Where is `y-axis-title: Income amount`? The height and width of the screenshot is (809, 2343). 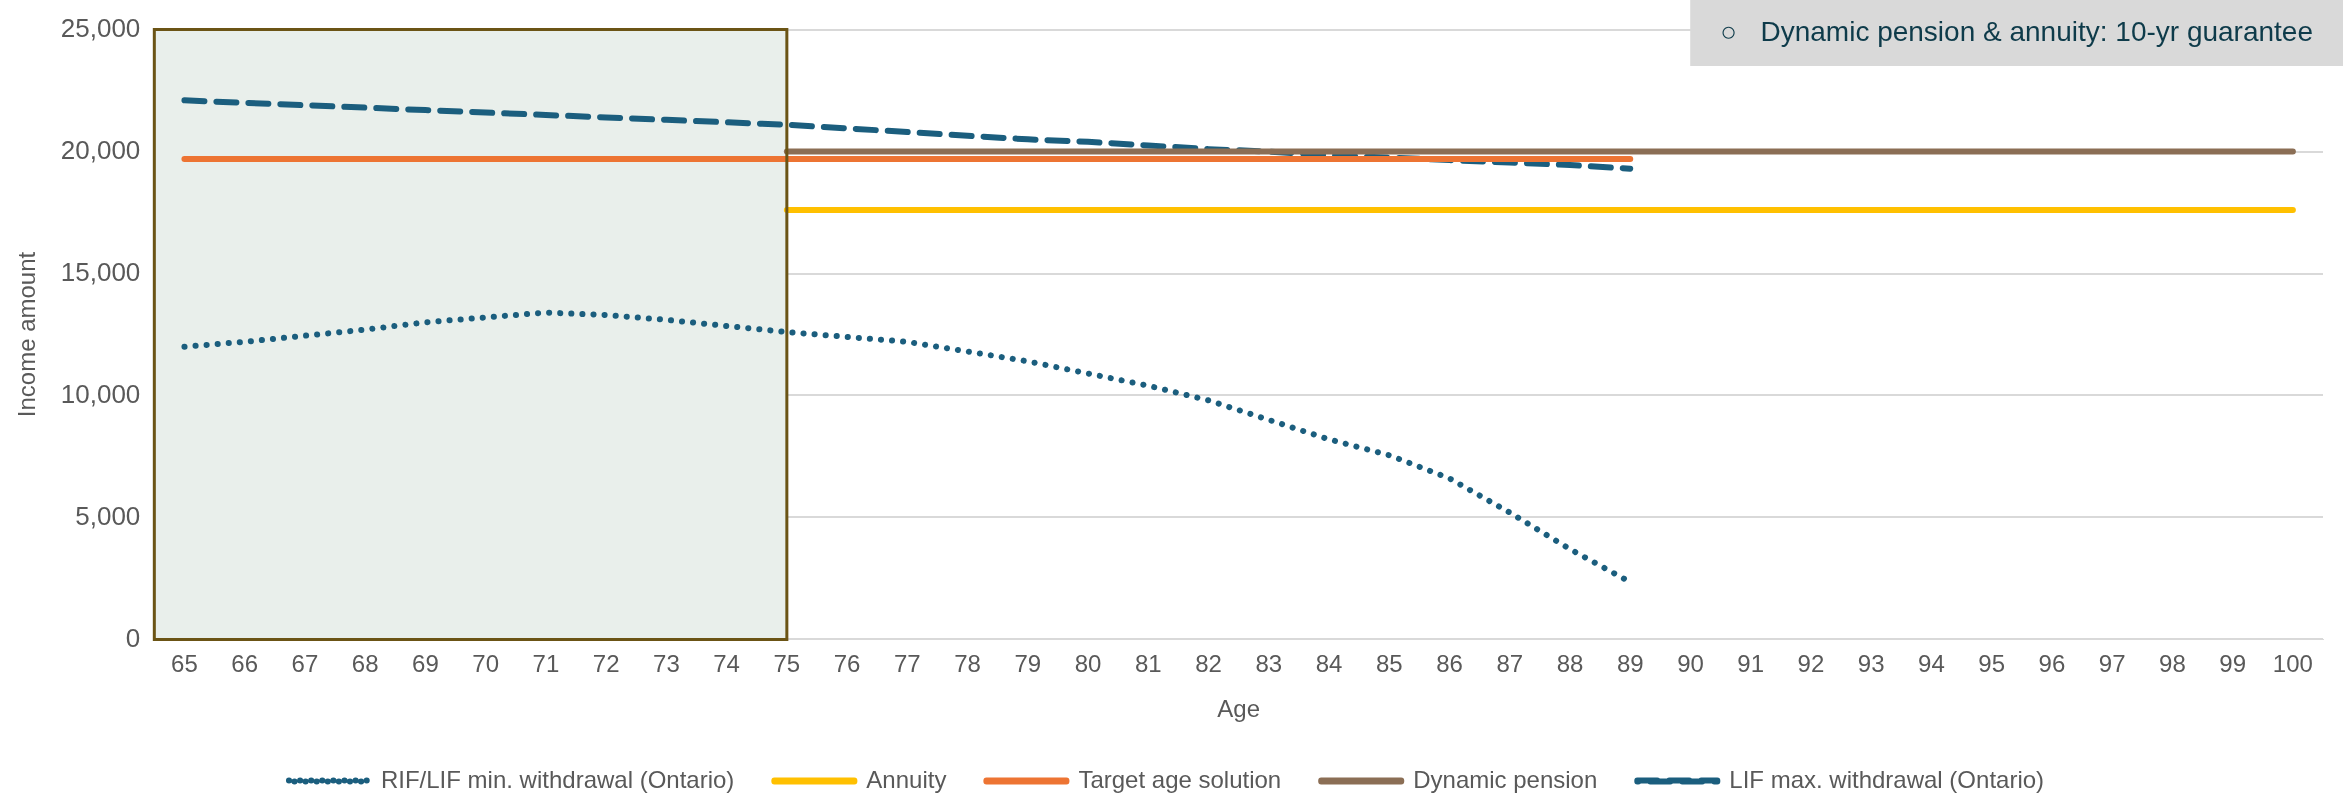 y-axis-title: Income amount is located at coordinates (27, 334).